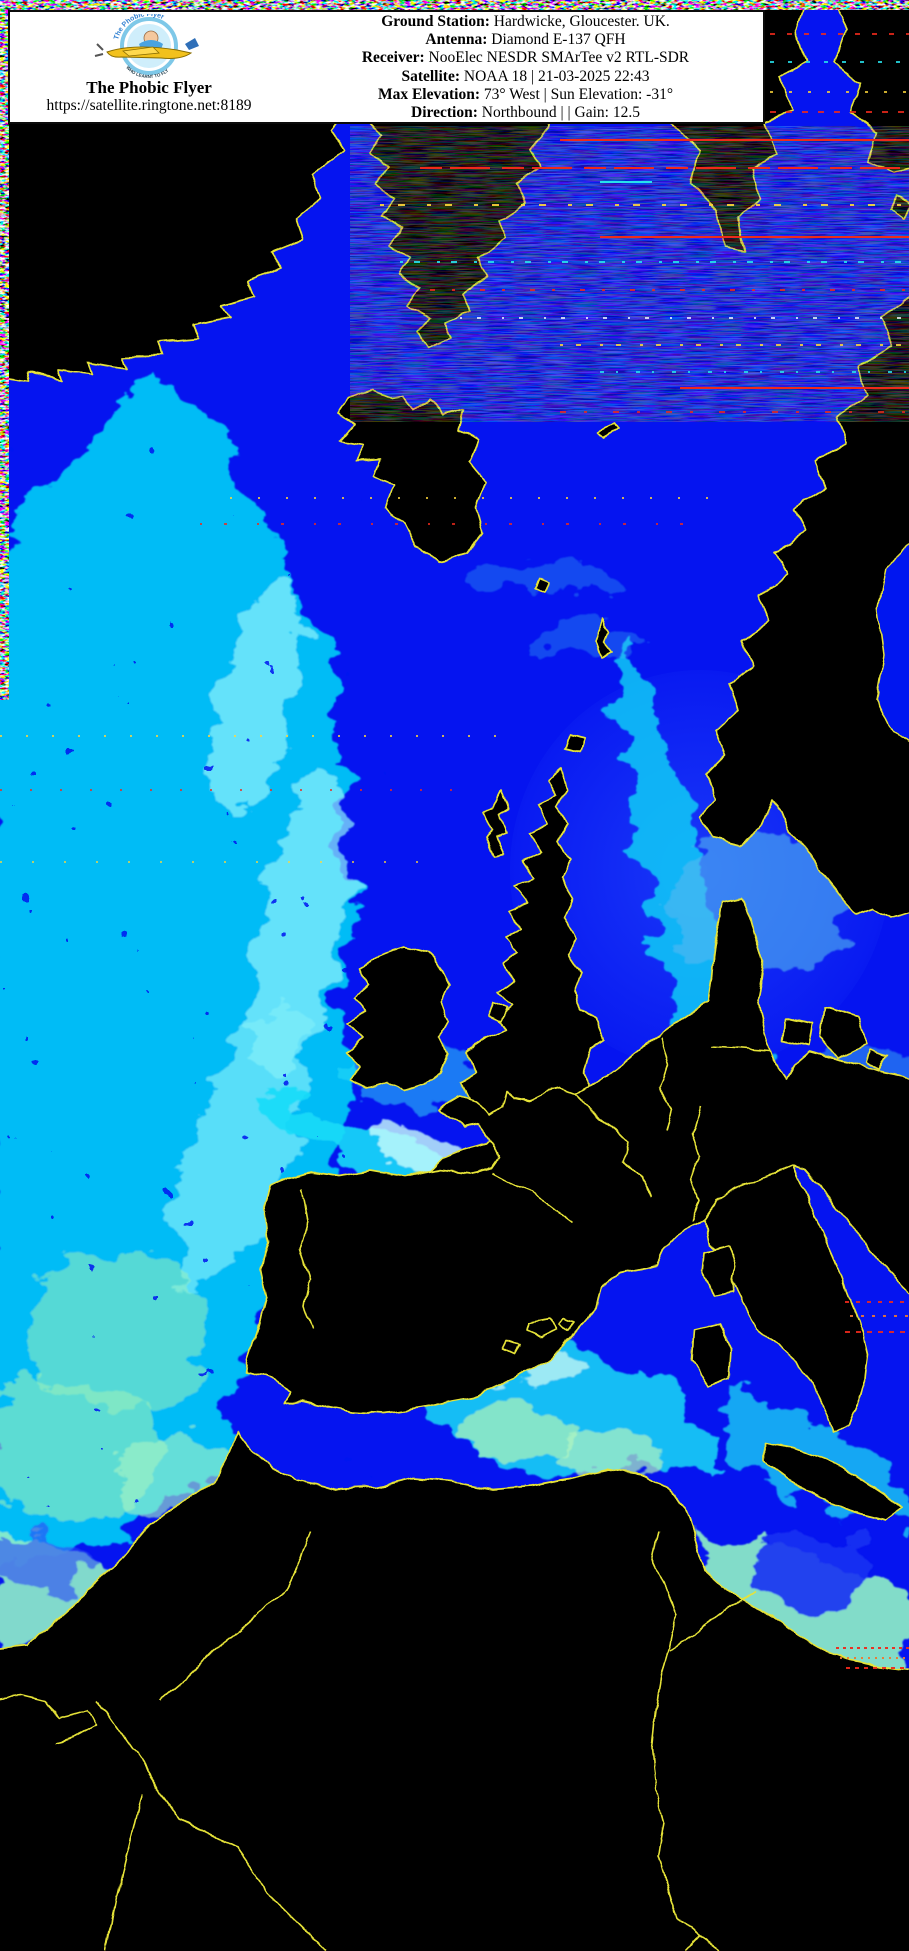 The width and height of the screenshot is (909, 1951). I want to click on border-west-sahara-south, so click(124, 1871).